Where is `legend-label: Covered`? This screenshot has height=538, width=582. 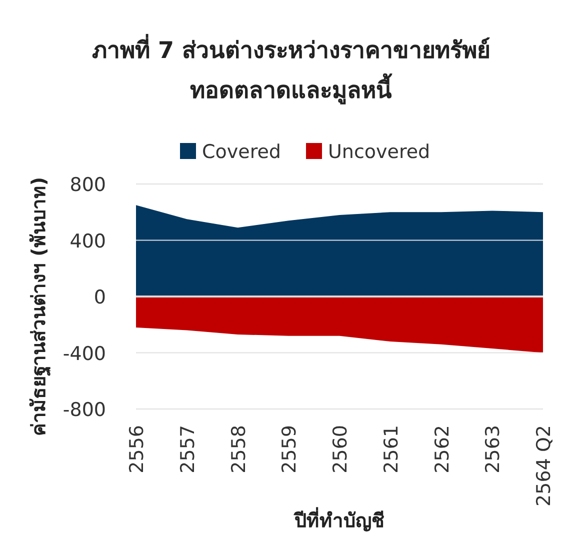 legend-label: Covered is located at coordinates (241, 152).